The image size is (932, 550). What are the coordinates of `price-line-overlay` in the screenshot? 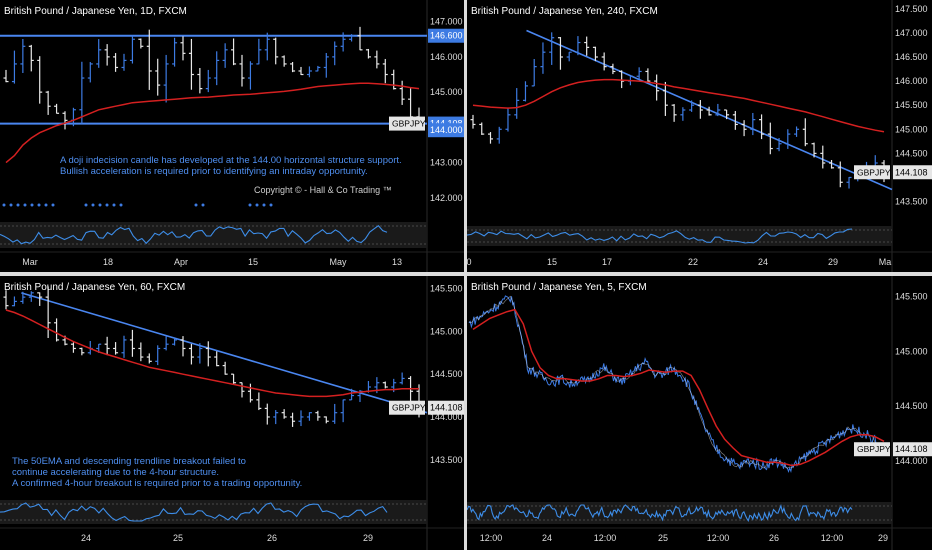 It's located at (675, 382).